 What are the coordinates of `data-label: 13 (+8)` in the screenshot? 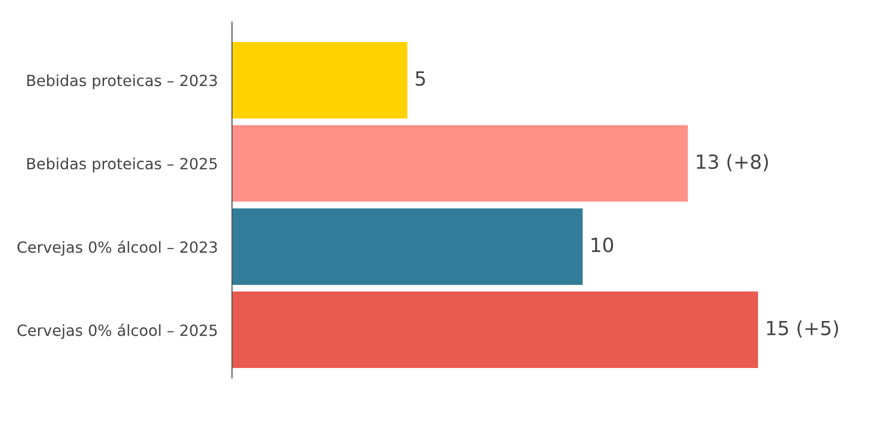 It's located at (732, 163).